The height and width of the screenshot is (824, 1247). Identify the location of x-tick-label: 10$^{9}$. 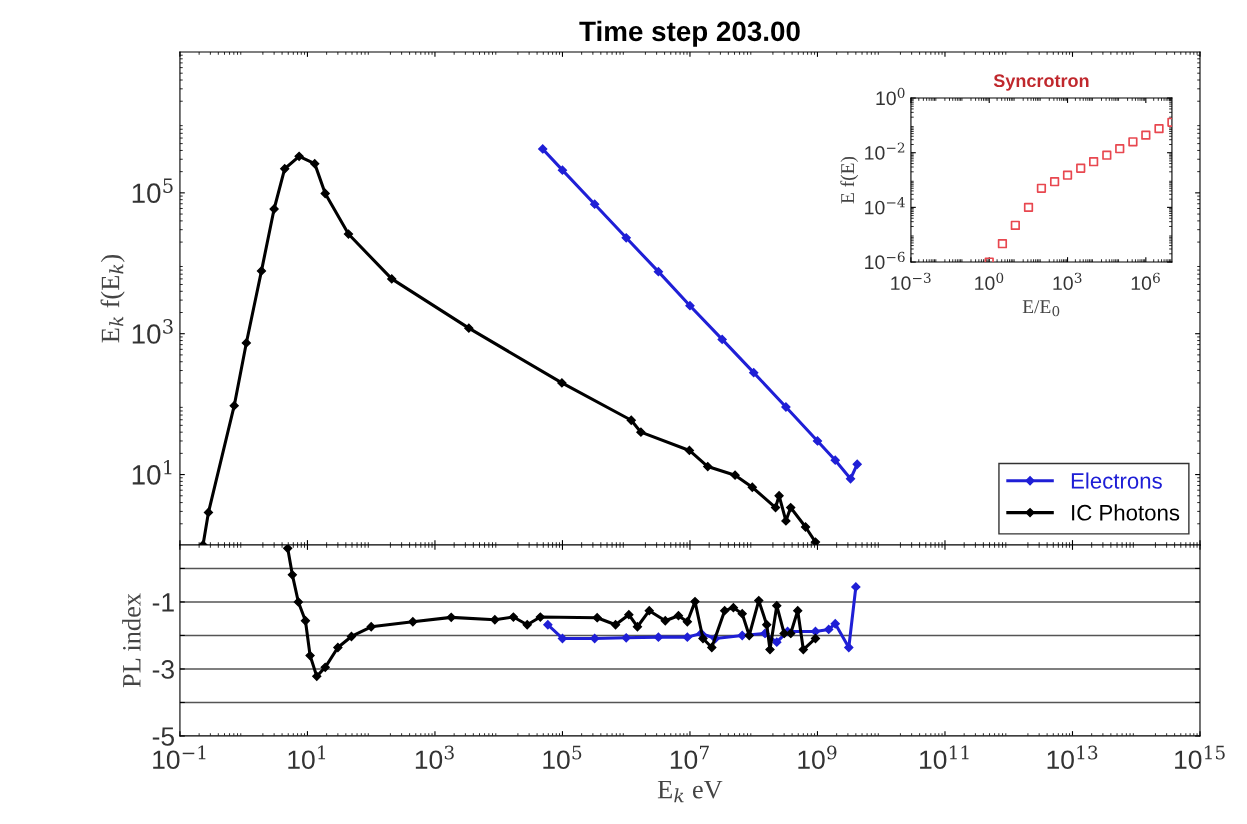
(817, 757).